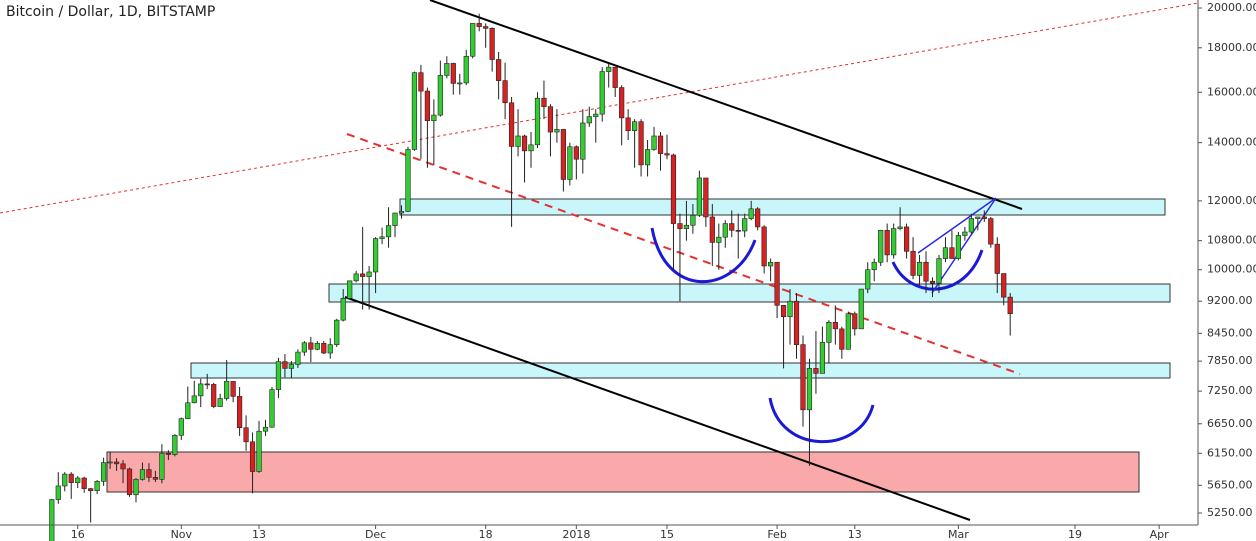 The image size is (1256, 541). What do you see at coordinates (1231, 47) in the screenshot?
I see `y-tick-label: 18000.00` at bounding box center [1231, 47].